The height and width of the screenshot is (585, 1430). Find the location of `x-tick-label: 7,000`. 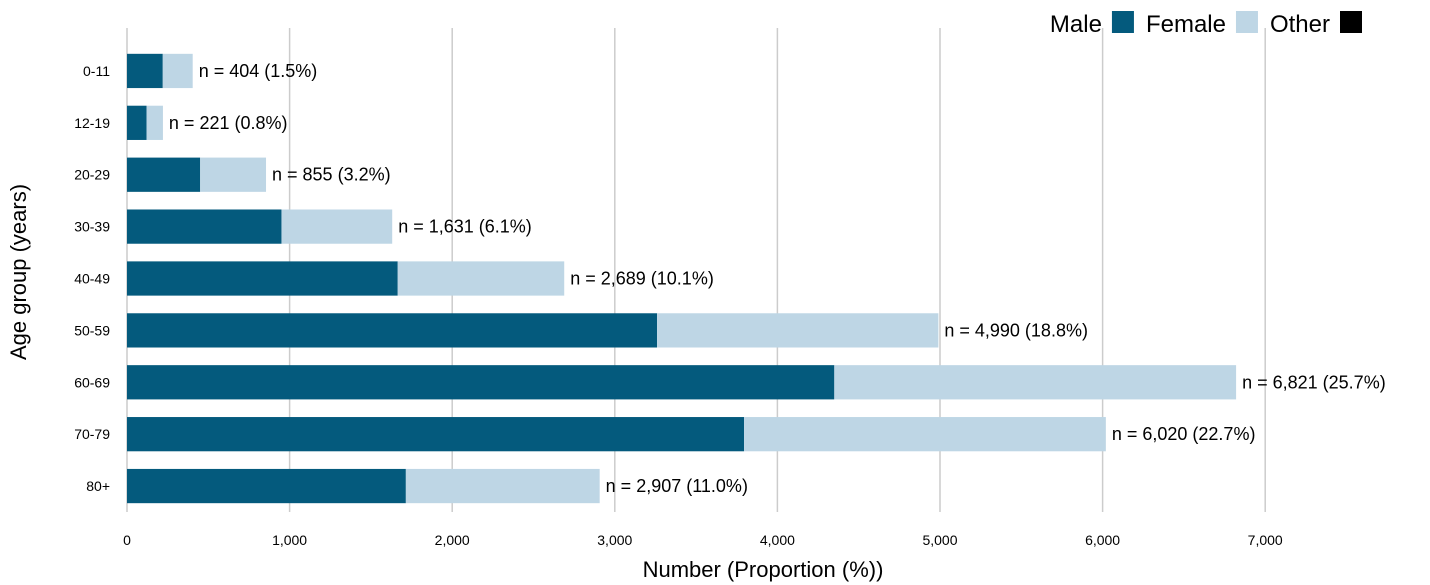

x-tick-label: 7,000 is located at coordinates (1265, 540).